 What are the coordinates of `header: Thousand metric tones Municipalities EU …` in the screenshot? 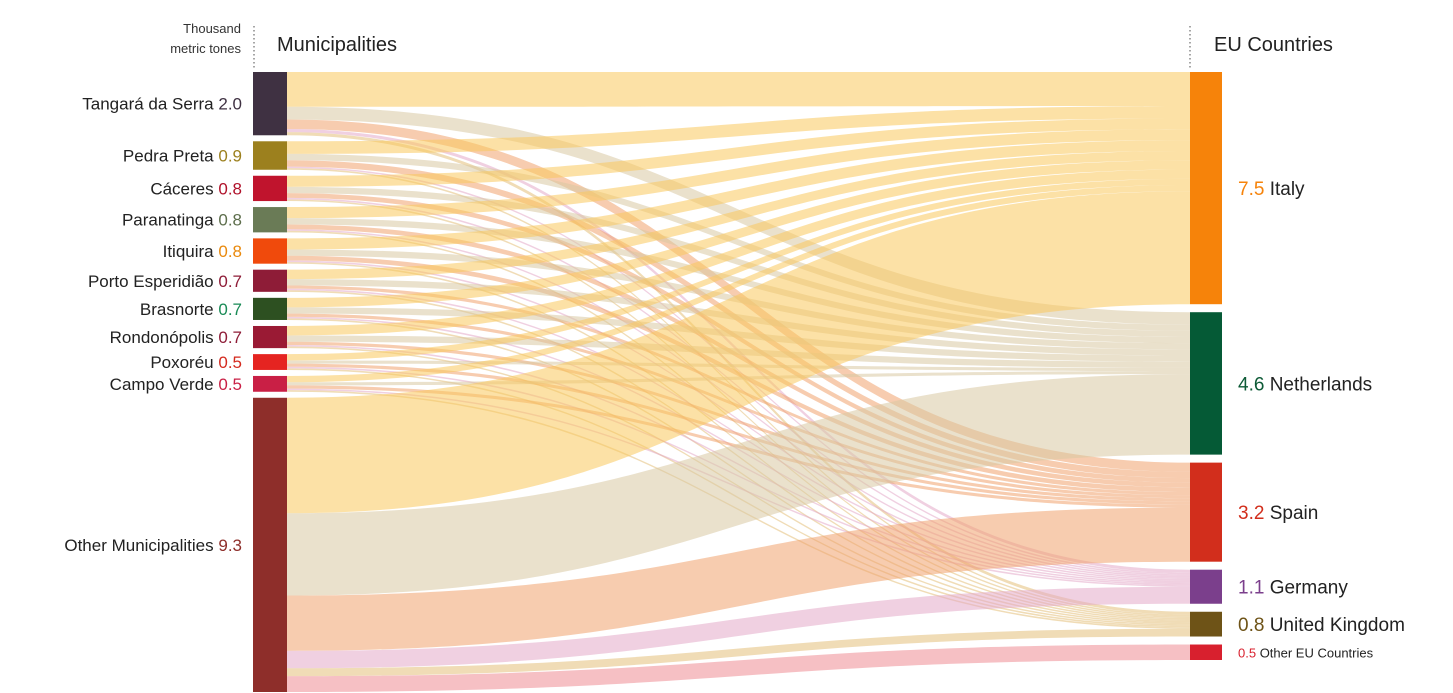 It's located at (751, 44).